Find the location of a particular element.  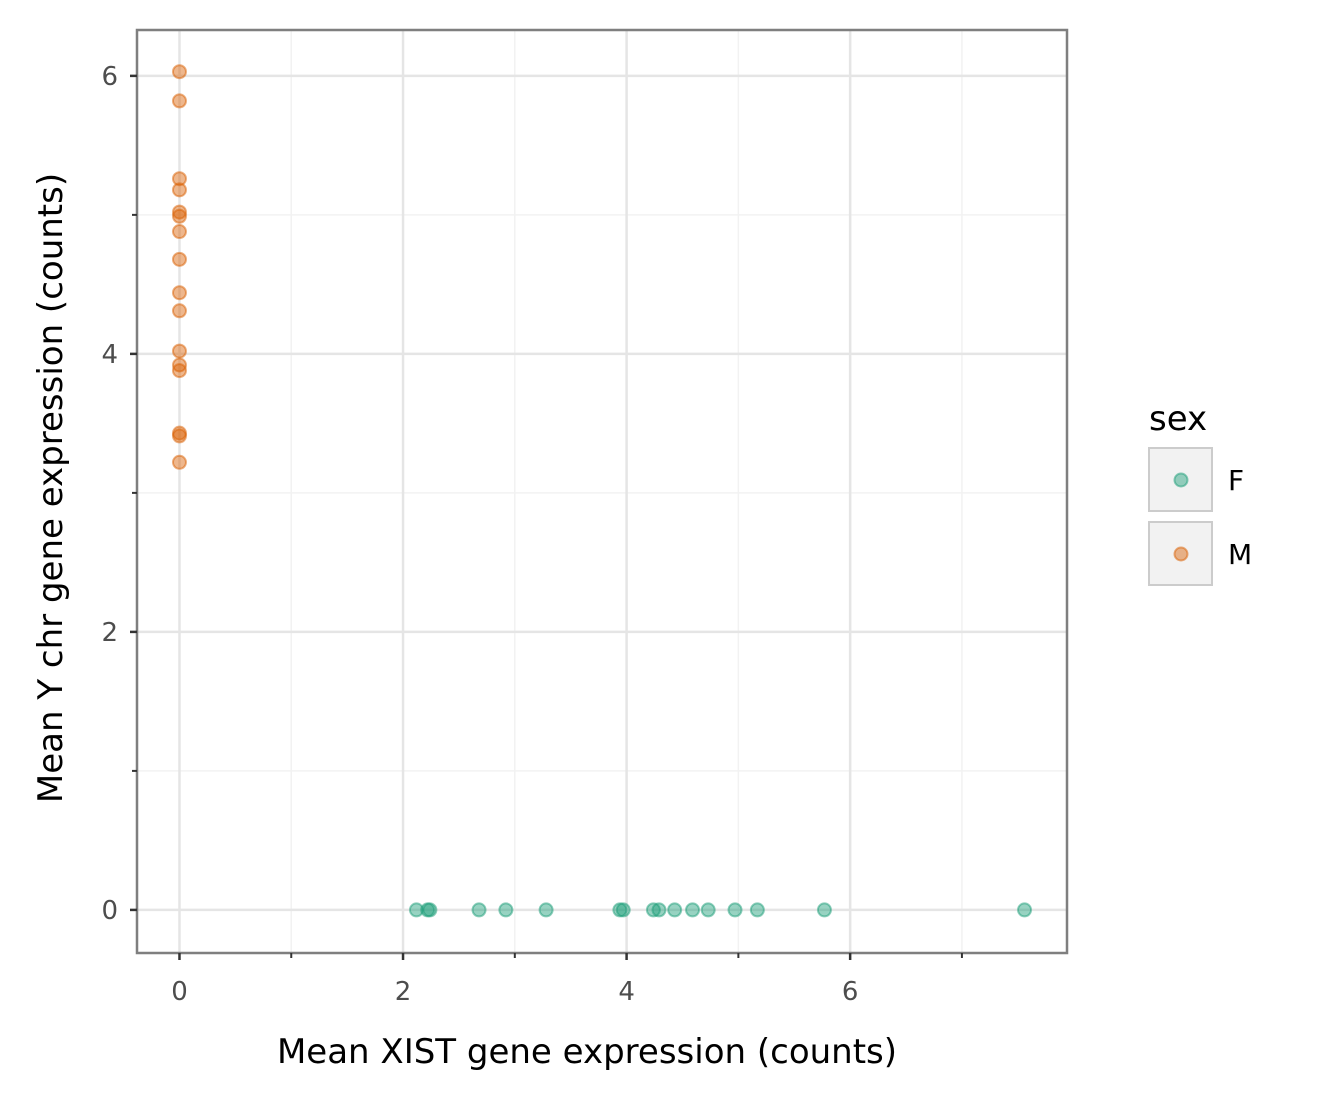

y-axis-title: Mean Y chr gene expression (counts) is located at coordinates (51, 488).